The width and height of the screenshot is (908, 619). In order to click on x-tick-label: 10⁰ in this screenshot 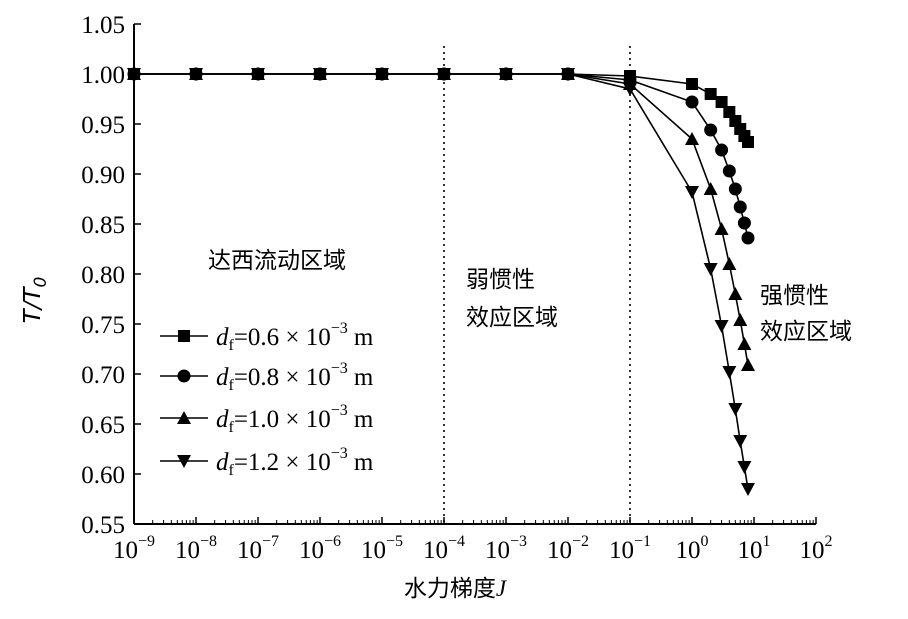, I will do `click(692, 548)`.